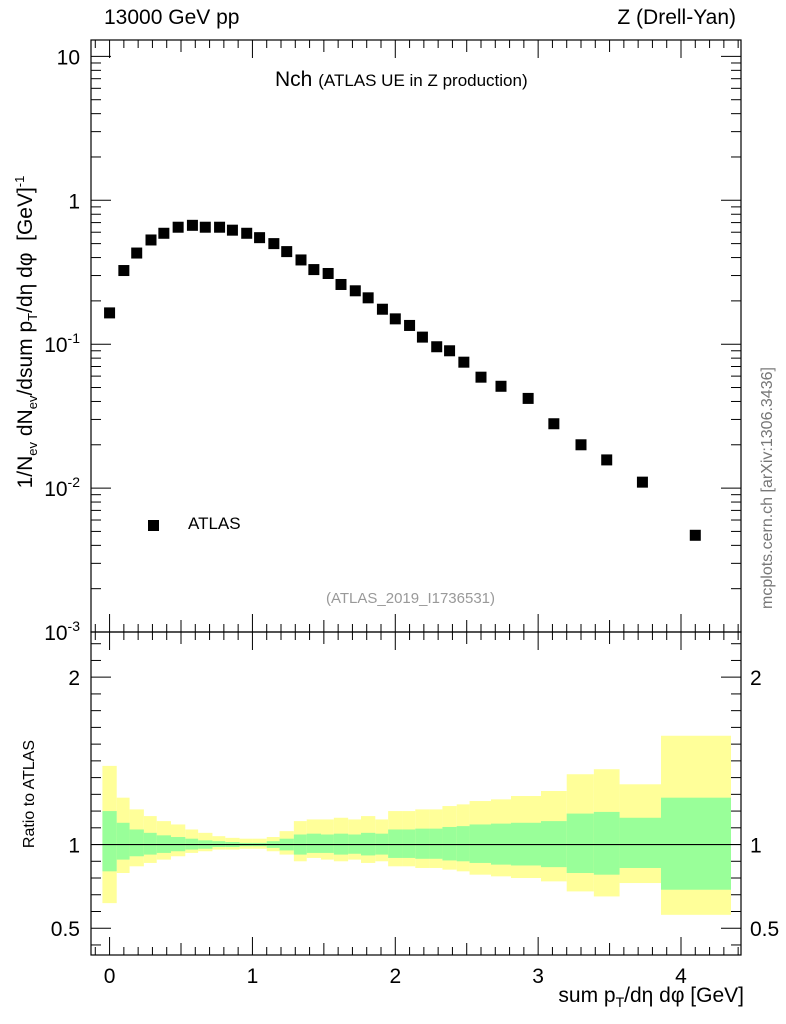 The width and height of the screenshot is (786, 1024). Describe the element at coordinates (538, 976) in the screenshot. I see `x-tick-label: 3` at that location.